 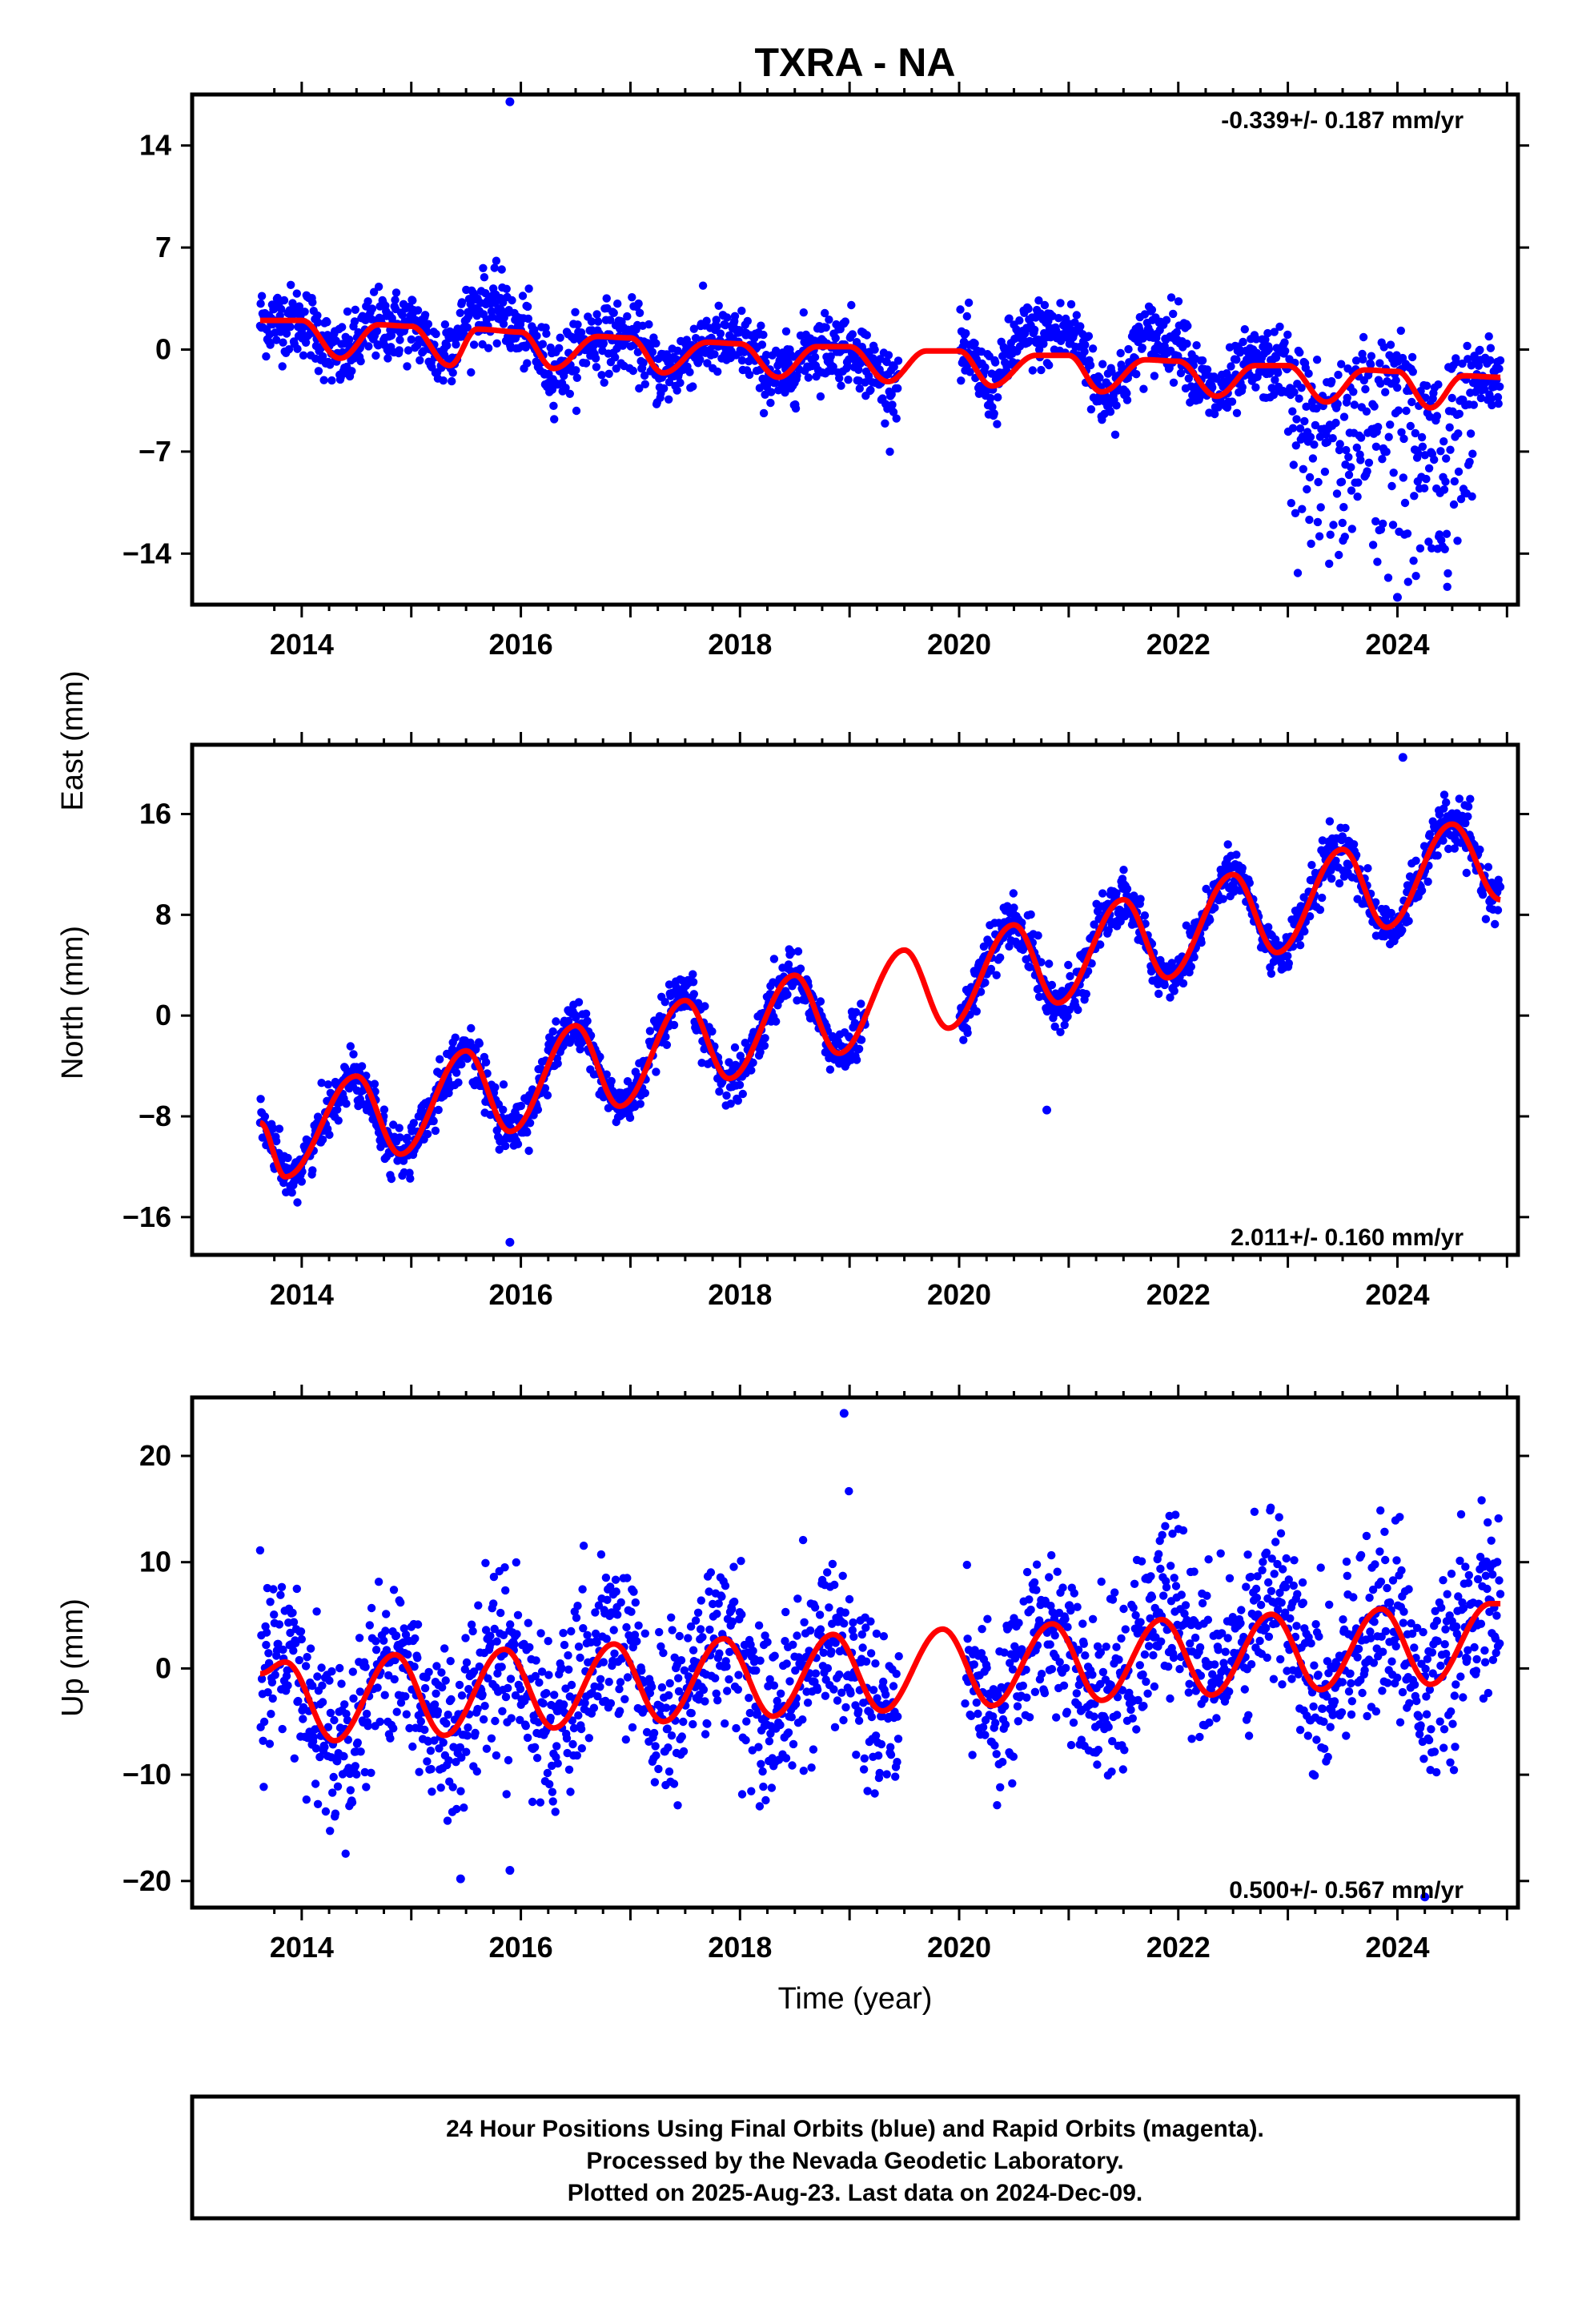 What do you see at coordinates (1047, 1110) in the screenshot?
I see `outlier-point` at bounding box center [1047, 1110].